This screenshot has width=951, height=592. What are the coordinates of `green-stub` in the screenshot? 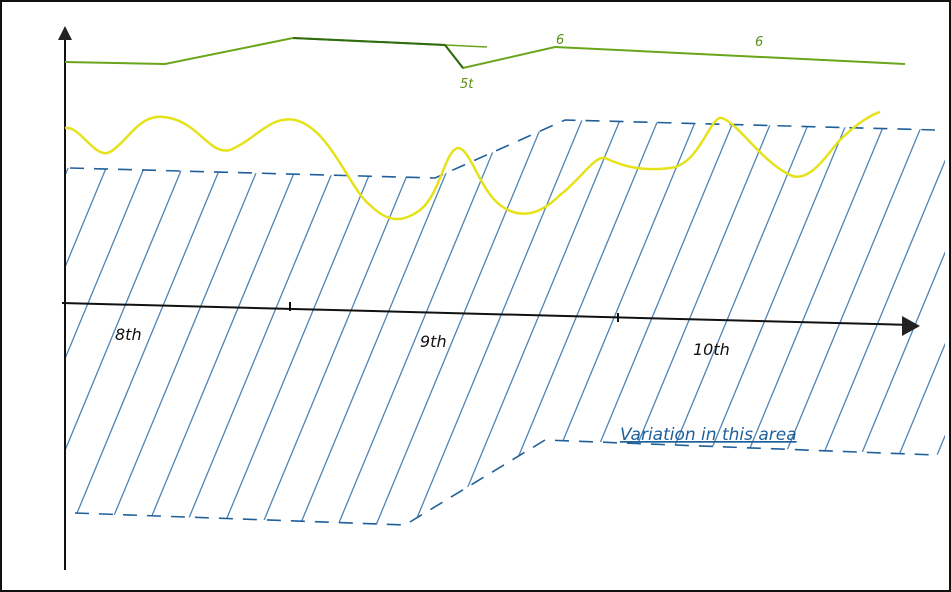 It's located at (466, 46).